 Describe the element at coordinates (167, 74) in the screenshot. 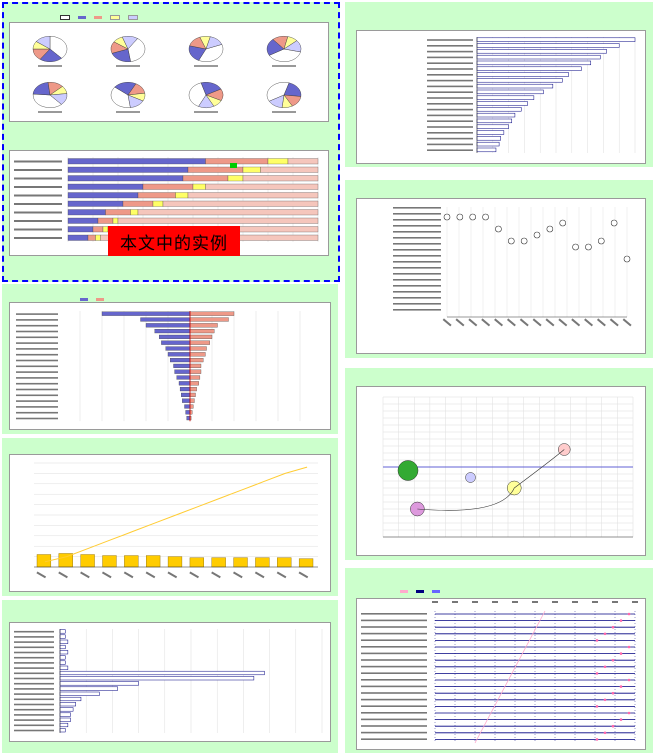

I see `pie-chart-grid` at that location.